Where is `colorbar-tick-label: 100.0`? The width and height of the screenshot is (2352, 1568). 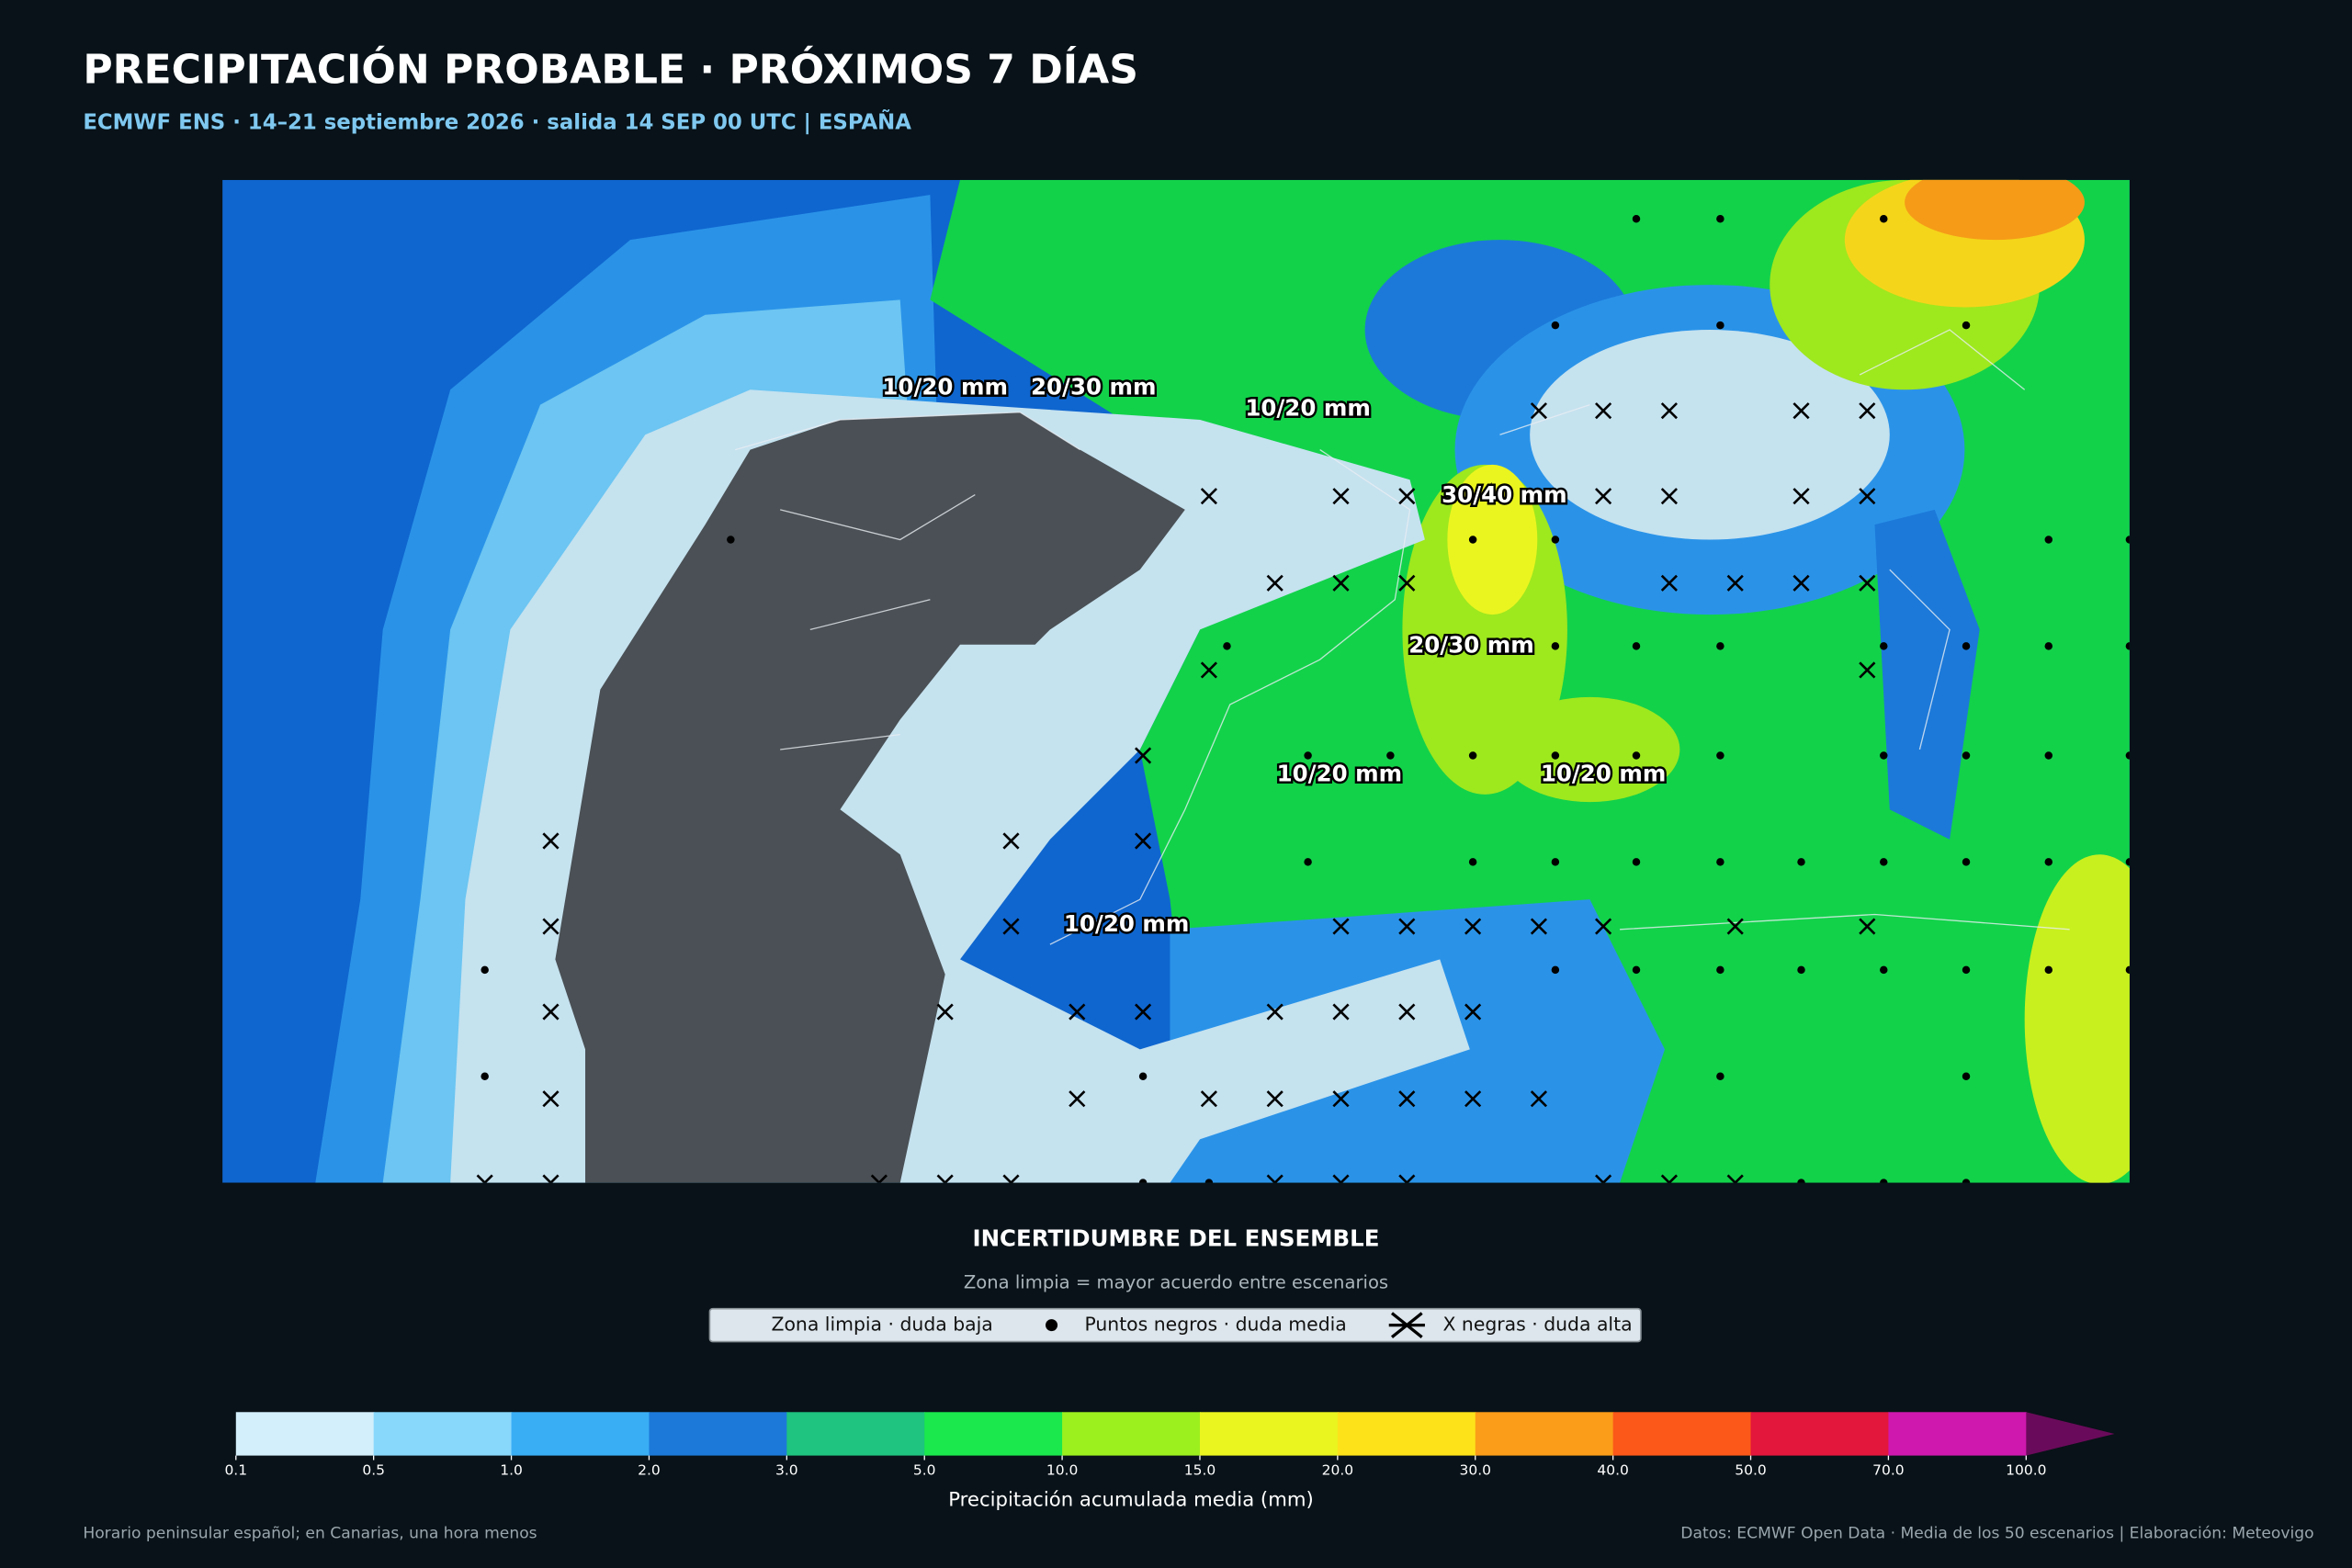 colorbar-tick-label: 100.0 is located at coordinates (2026, 1469).